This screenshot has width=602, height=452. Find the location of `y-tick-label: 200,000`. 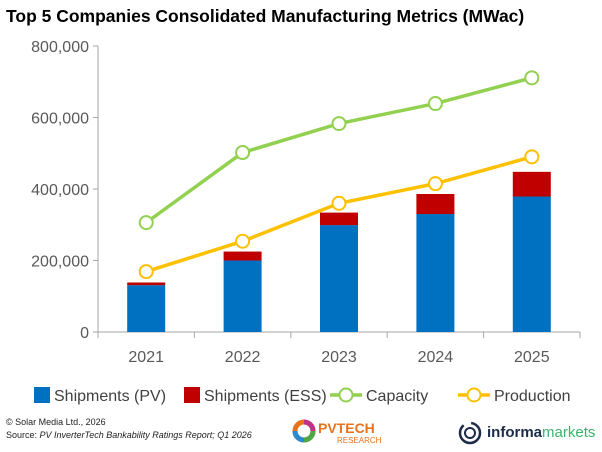

y-tick-label: 200,000 is located at coordinates (60, 262).